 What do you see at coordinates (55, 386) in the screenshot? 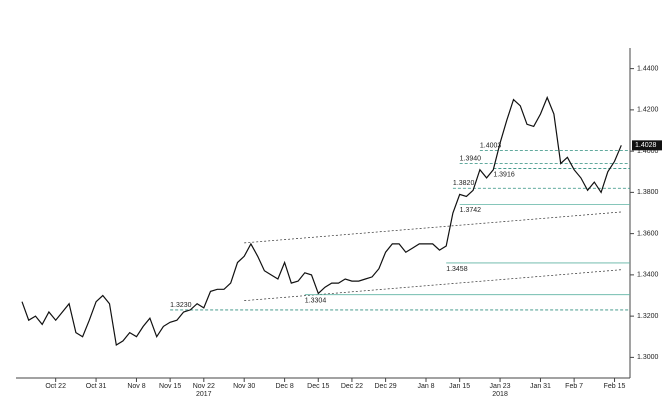
I see `x-tick-label: Oct 22` at bounding box center [55, 386].